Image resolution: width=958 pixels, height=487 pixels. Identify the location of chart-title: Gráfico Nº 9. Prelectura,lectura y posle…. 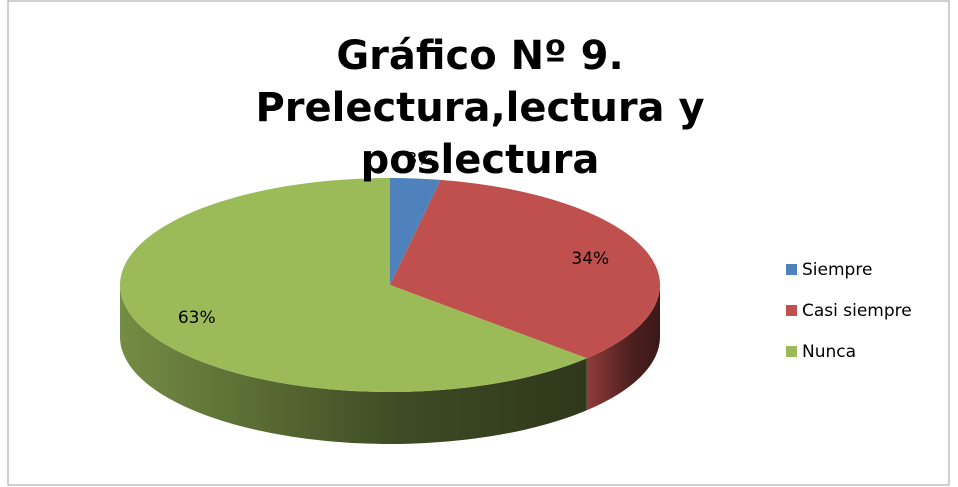
(480, 108).